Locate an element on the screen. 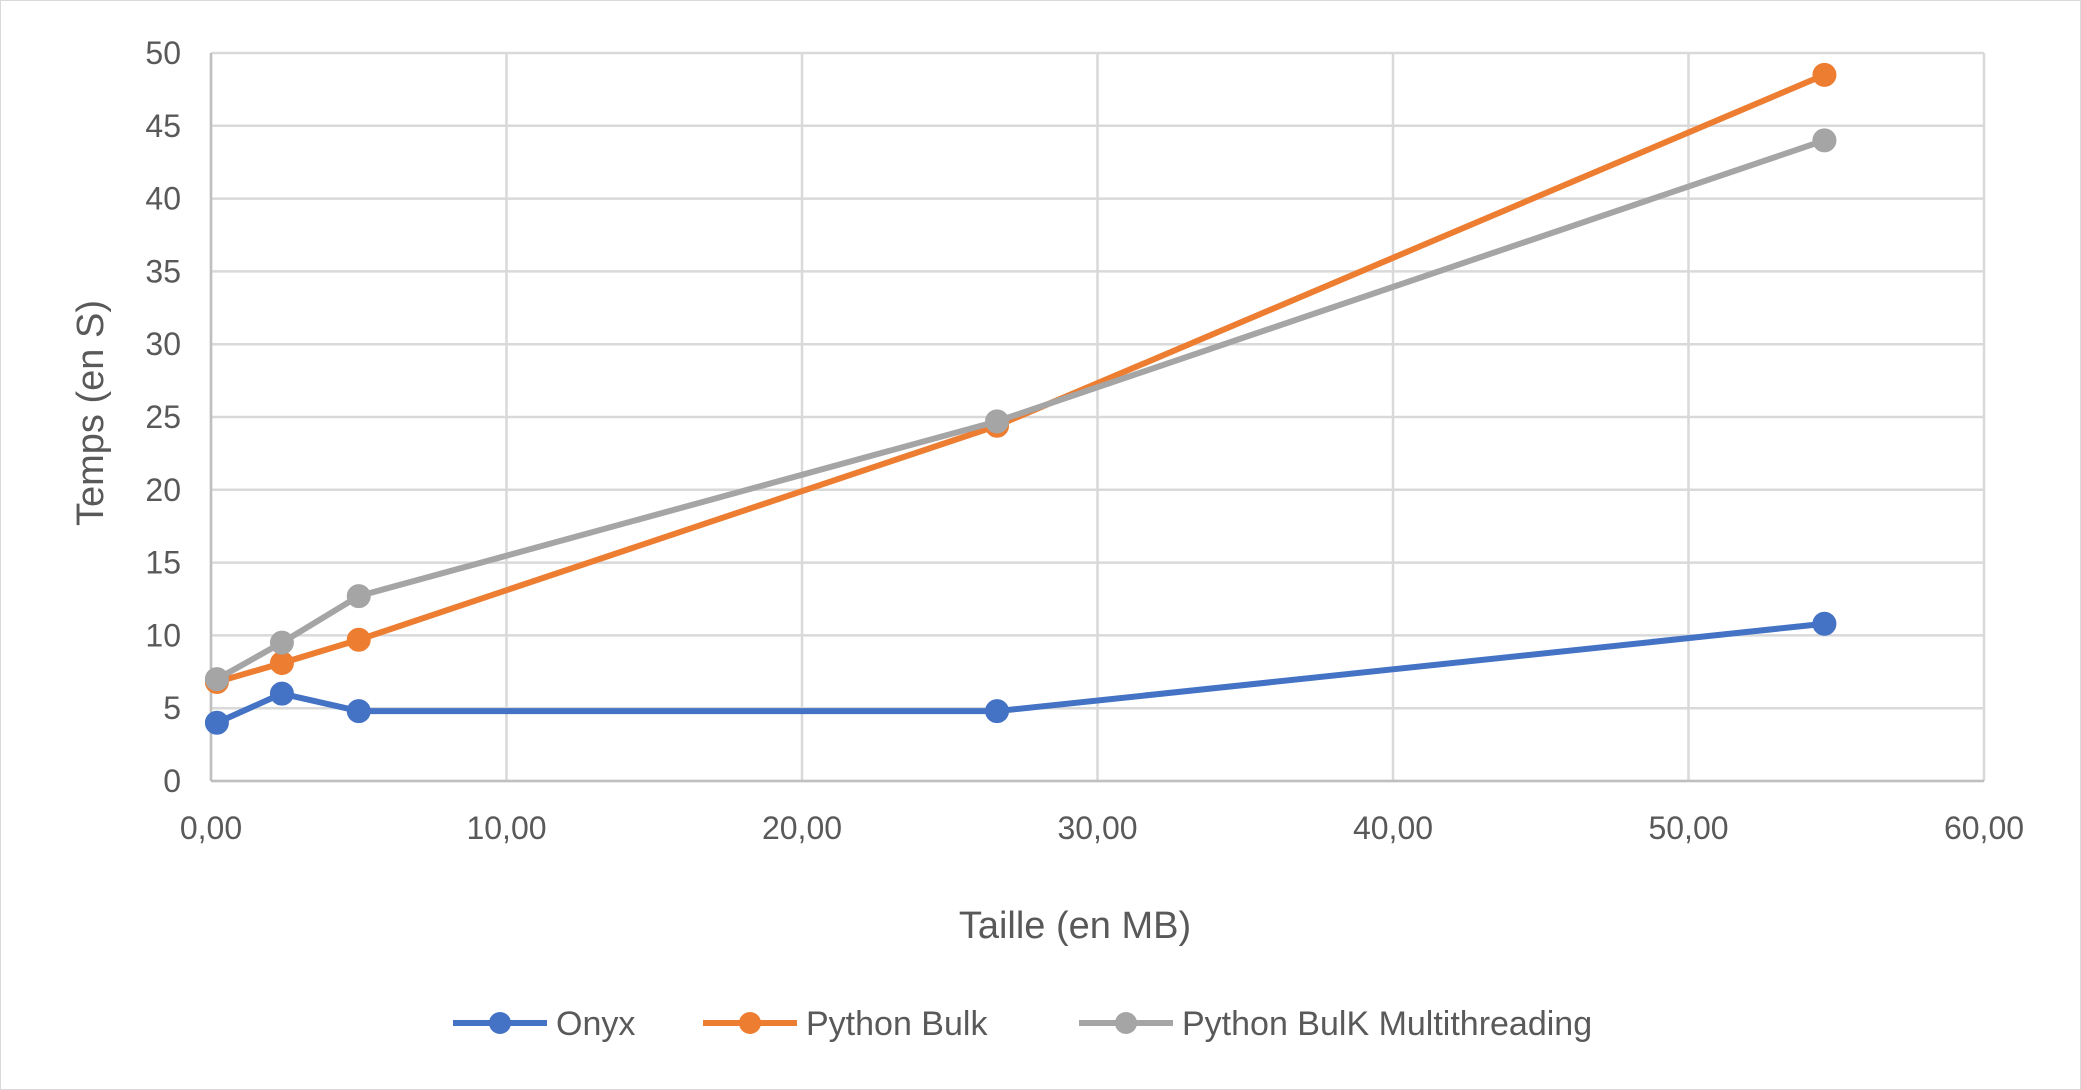 Image resolution: width=2081 pixels, height=1090 pixels. y-tick-label: 50 is located at coordinates (163, 53).